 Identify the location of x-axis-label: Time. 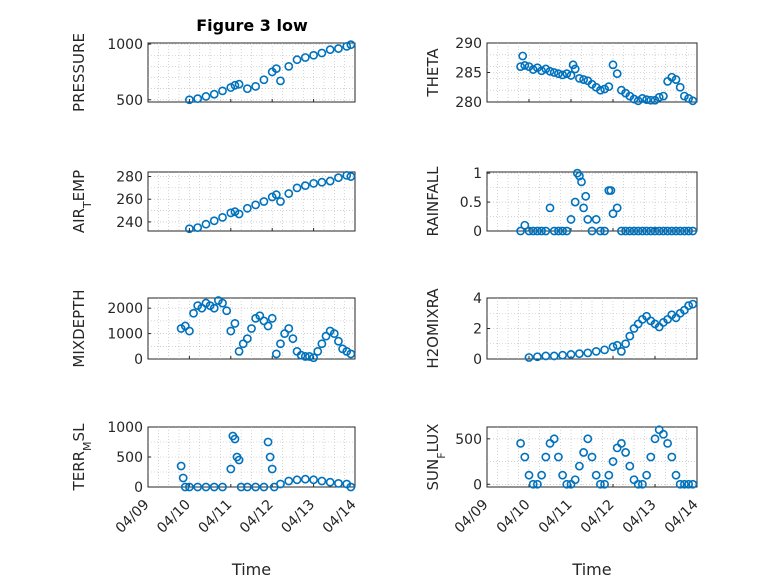
(591, 569).